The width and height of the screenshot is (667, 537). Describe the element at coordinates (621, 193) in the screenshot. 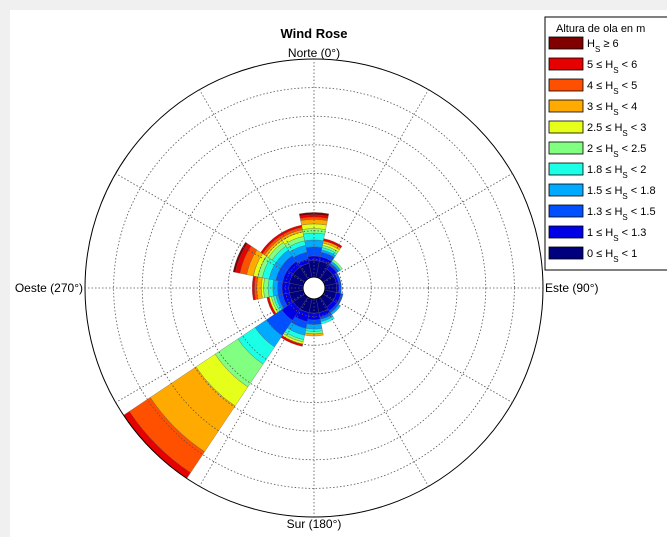

I see `legend-label: 1.5 ≤ HS < 1.8` at that location.